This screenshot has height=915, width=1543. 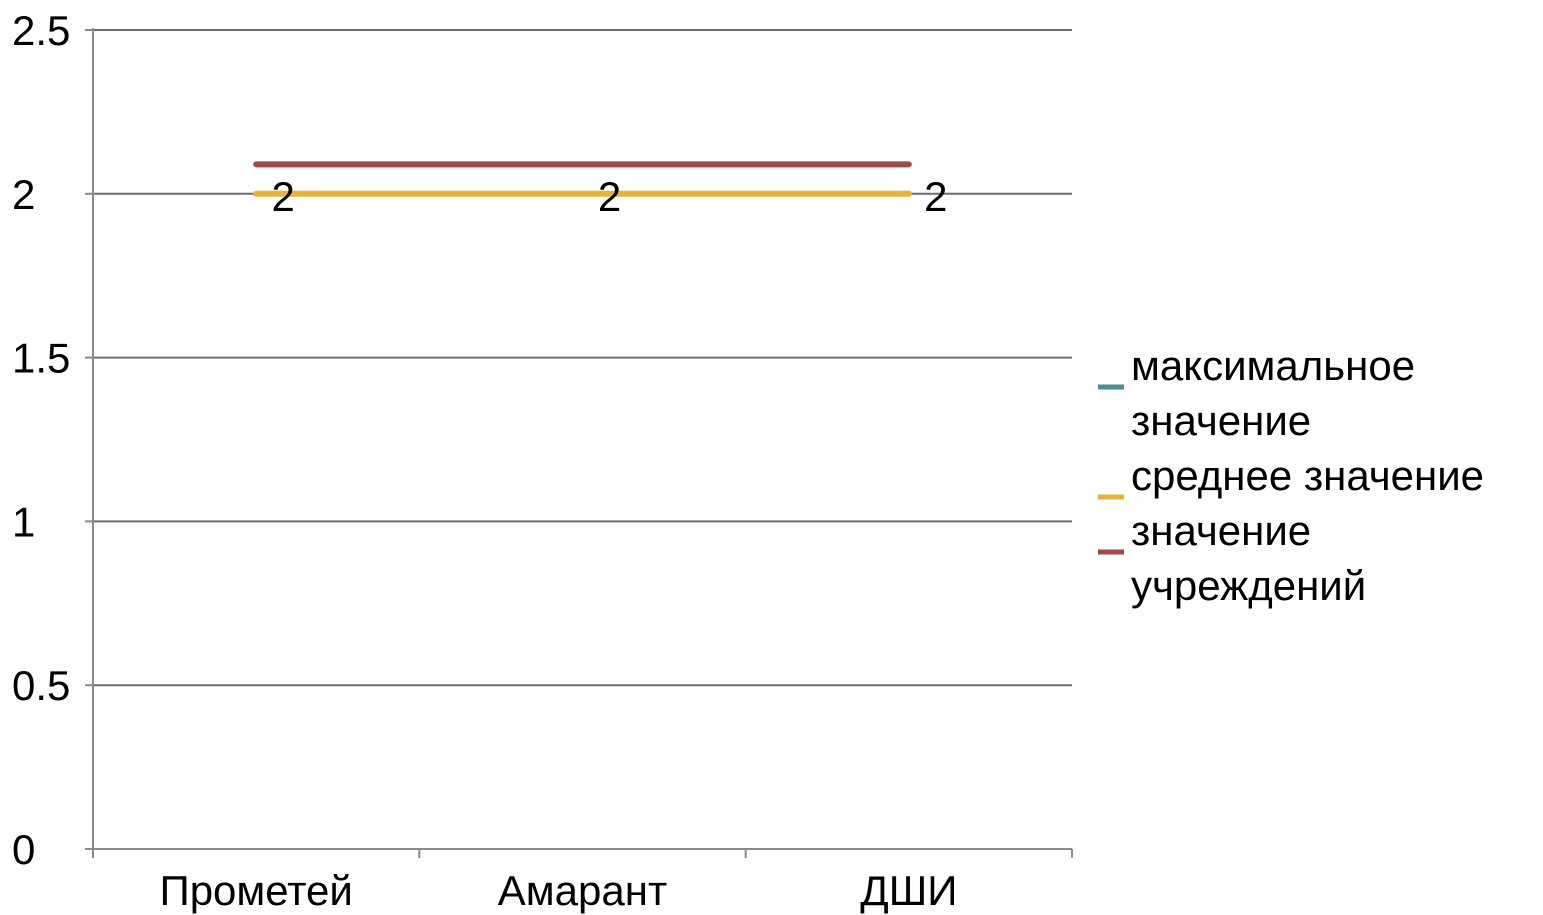 I want to click on y-tick-label: 1, so click(x=23, y=521).